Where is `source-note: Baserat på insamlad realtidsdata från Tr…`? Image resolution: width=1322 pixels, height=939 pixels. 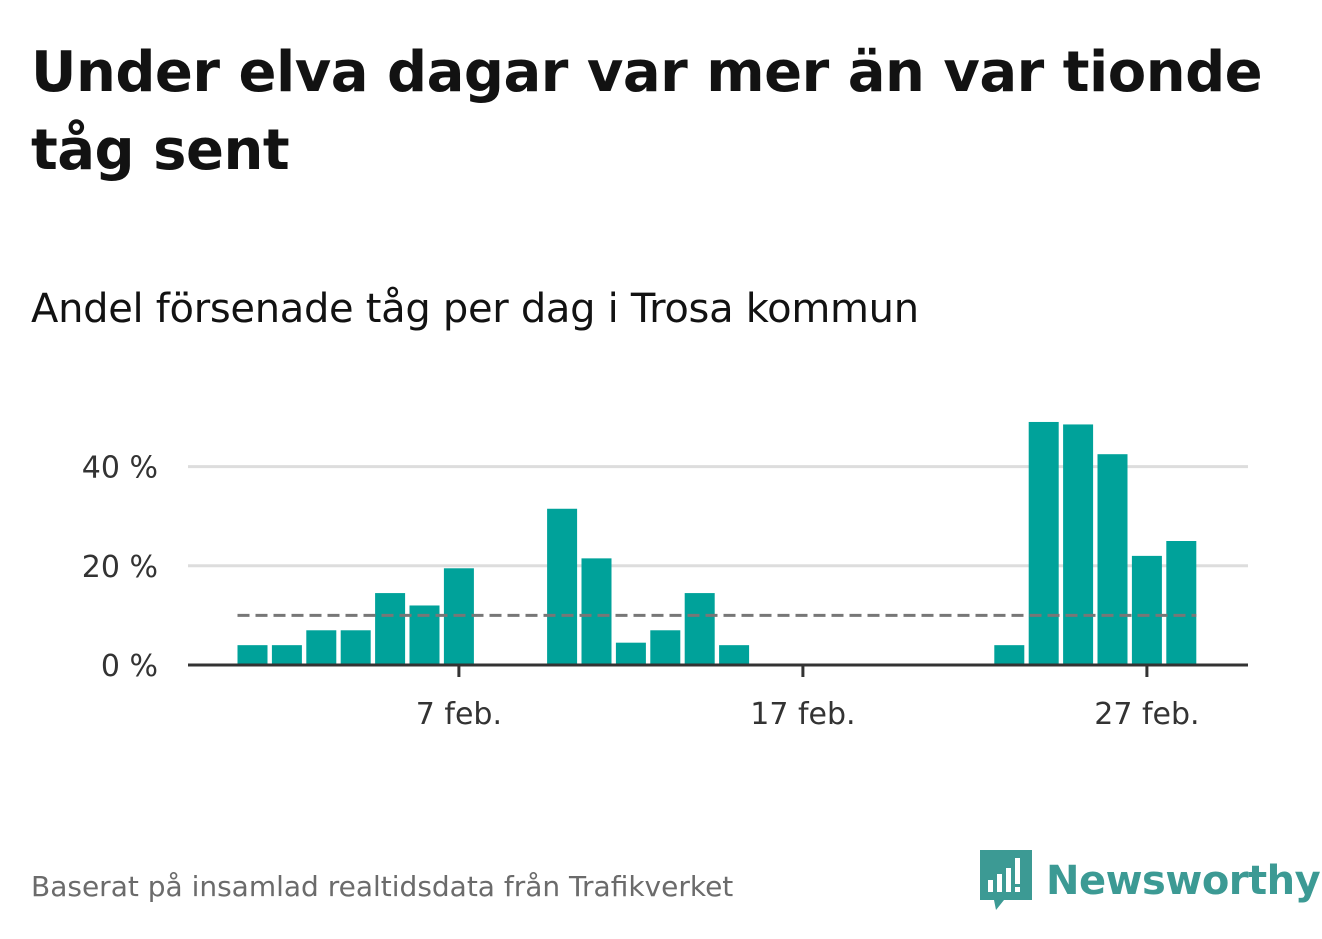 source-note: Baserat på insamlad realtidsdata från Tr… is located at coordinates (382, 886).